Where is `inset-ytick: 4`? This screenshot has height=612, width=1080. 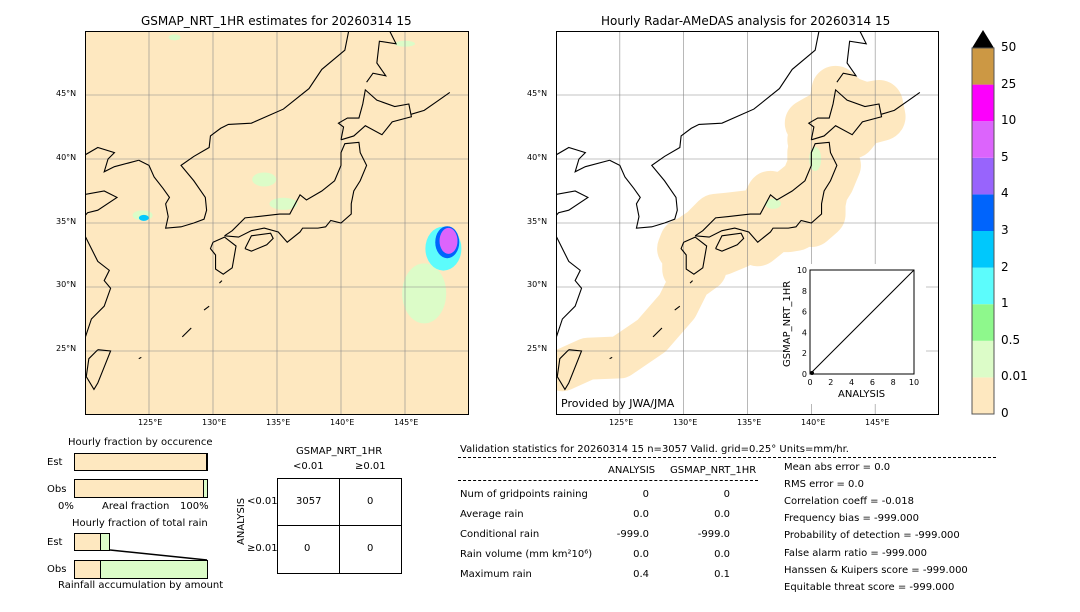 inset-ytick: 4 is located at coordinates (804, 332).